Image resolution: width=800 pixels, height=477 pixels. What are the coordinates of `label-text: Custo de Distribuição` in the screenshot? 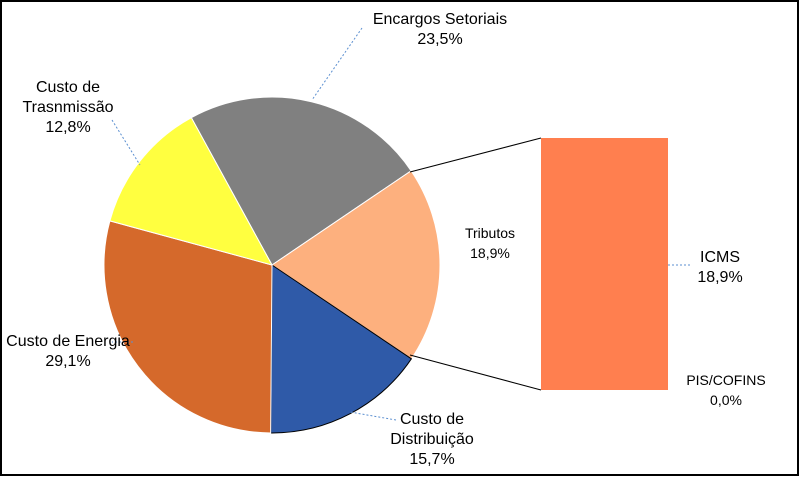 It's located at (432, 429).